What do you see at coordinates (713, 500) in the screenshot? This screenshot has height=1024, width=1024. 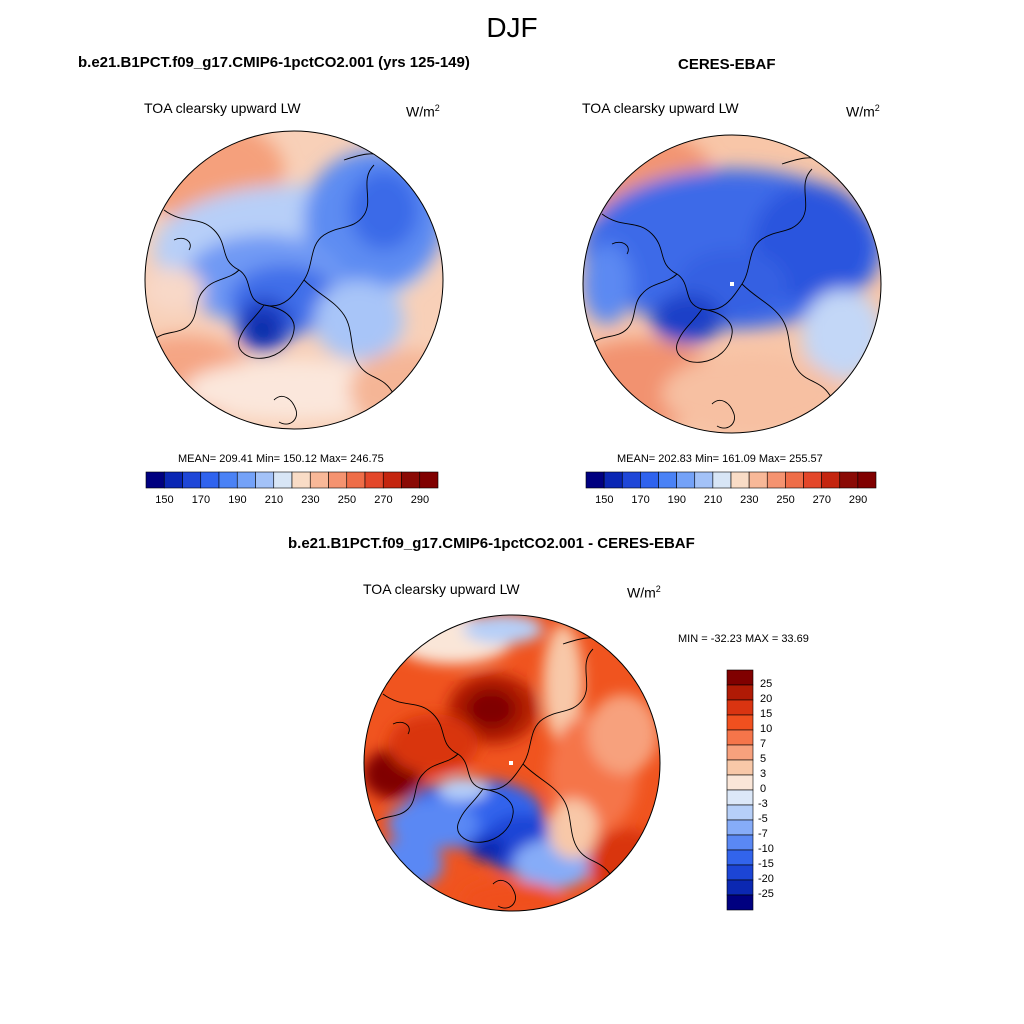 I see `obs-colorbar-tick-label: 210` at bounding box center [713, 500].